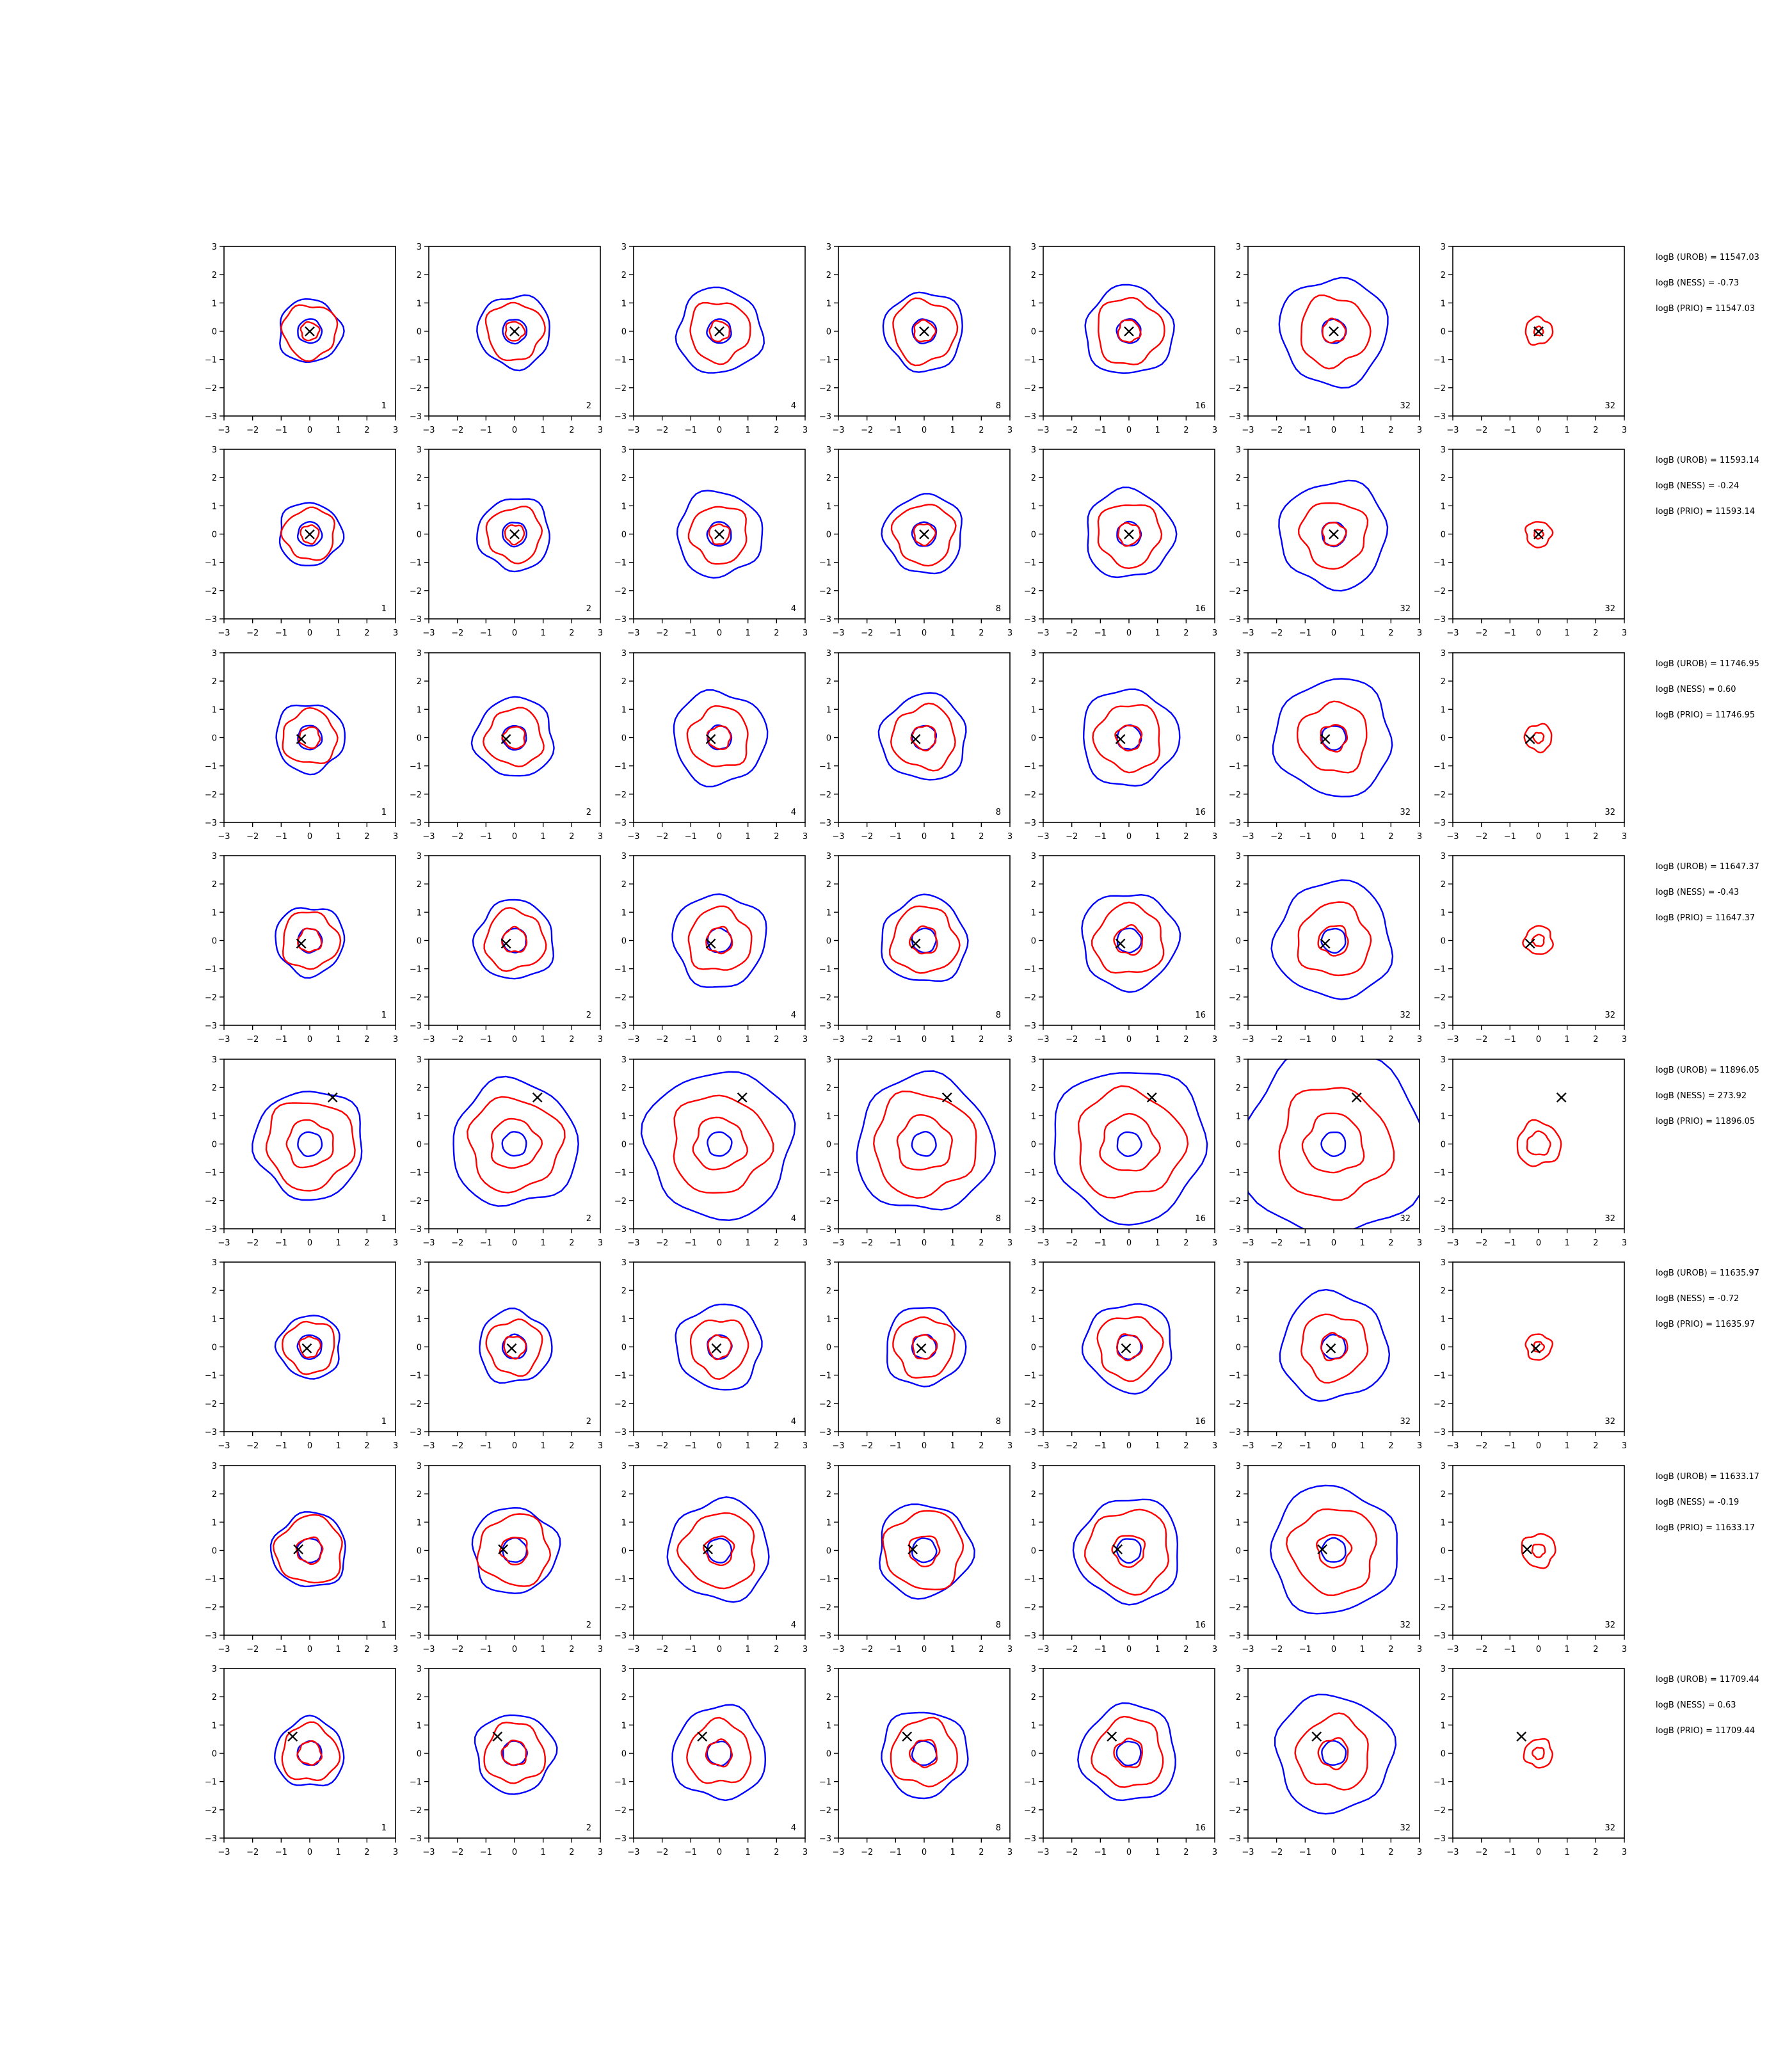 This screenshot has height=2048, width=1792. Describe the element at coordinates (1609, 812) in the screenshot. I see `panel-label: 32` at that location.